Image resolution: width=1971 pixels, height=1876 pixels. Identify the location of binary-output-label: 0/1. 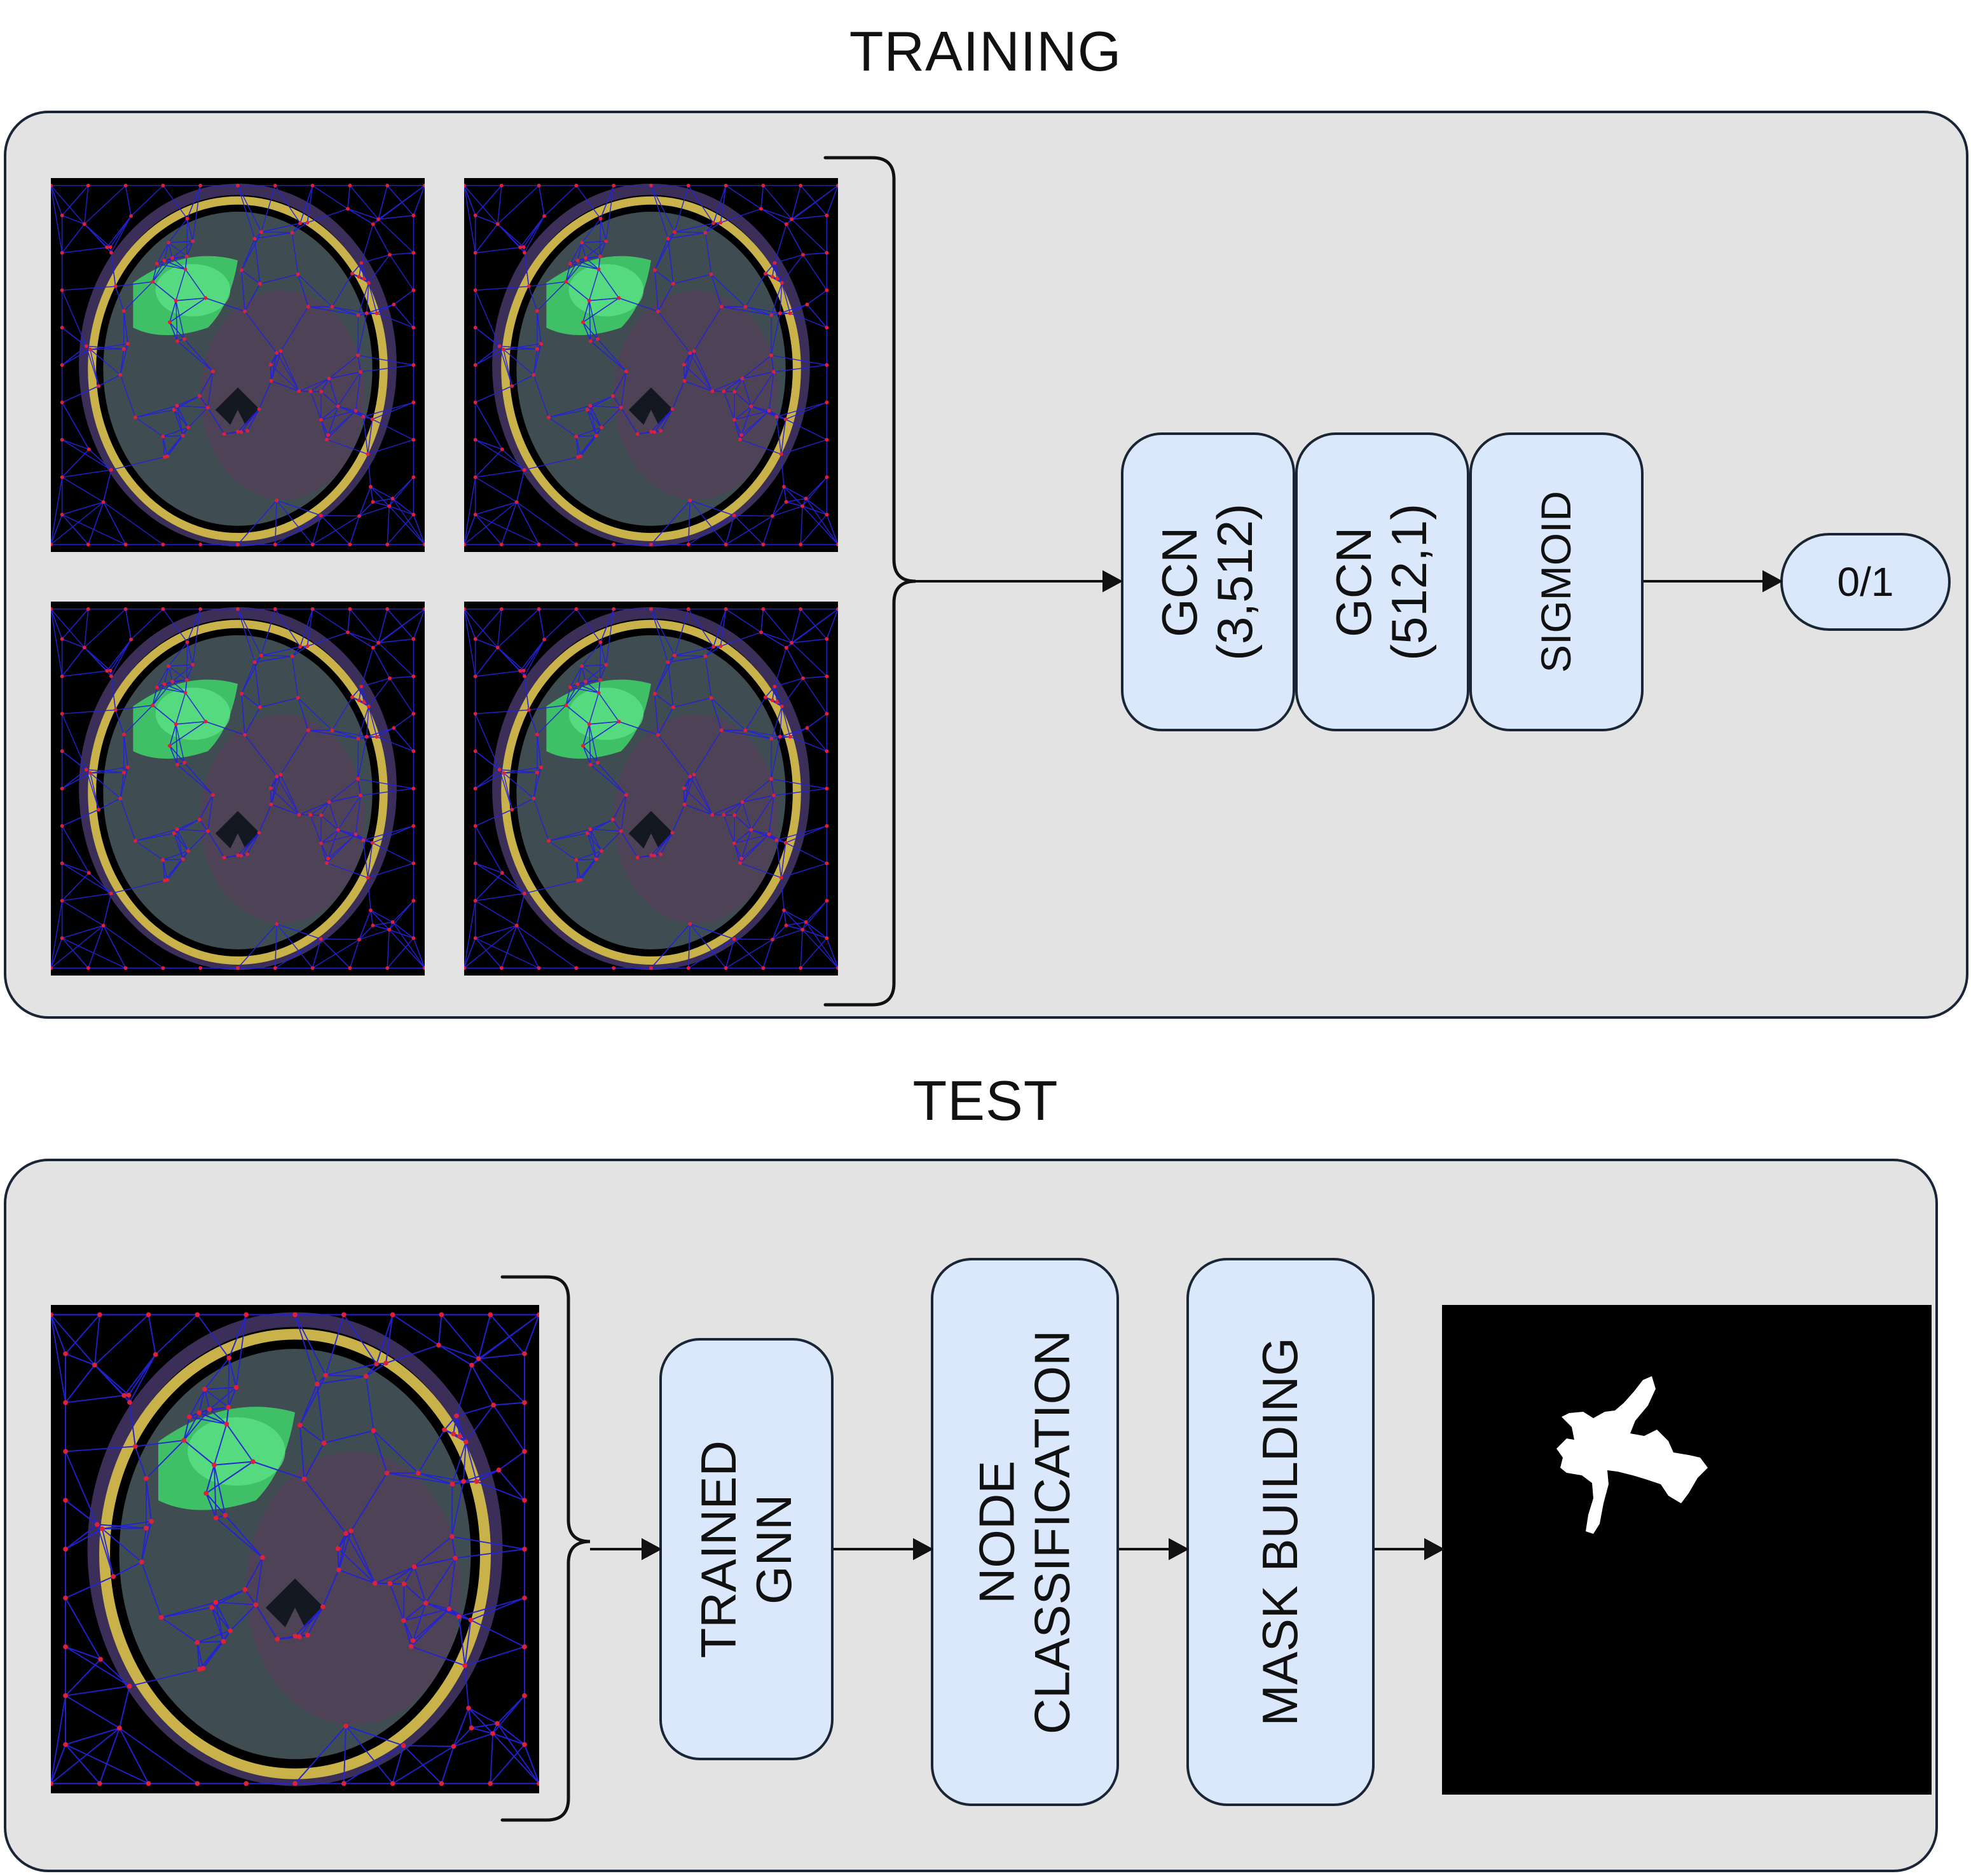
(1865, 582).